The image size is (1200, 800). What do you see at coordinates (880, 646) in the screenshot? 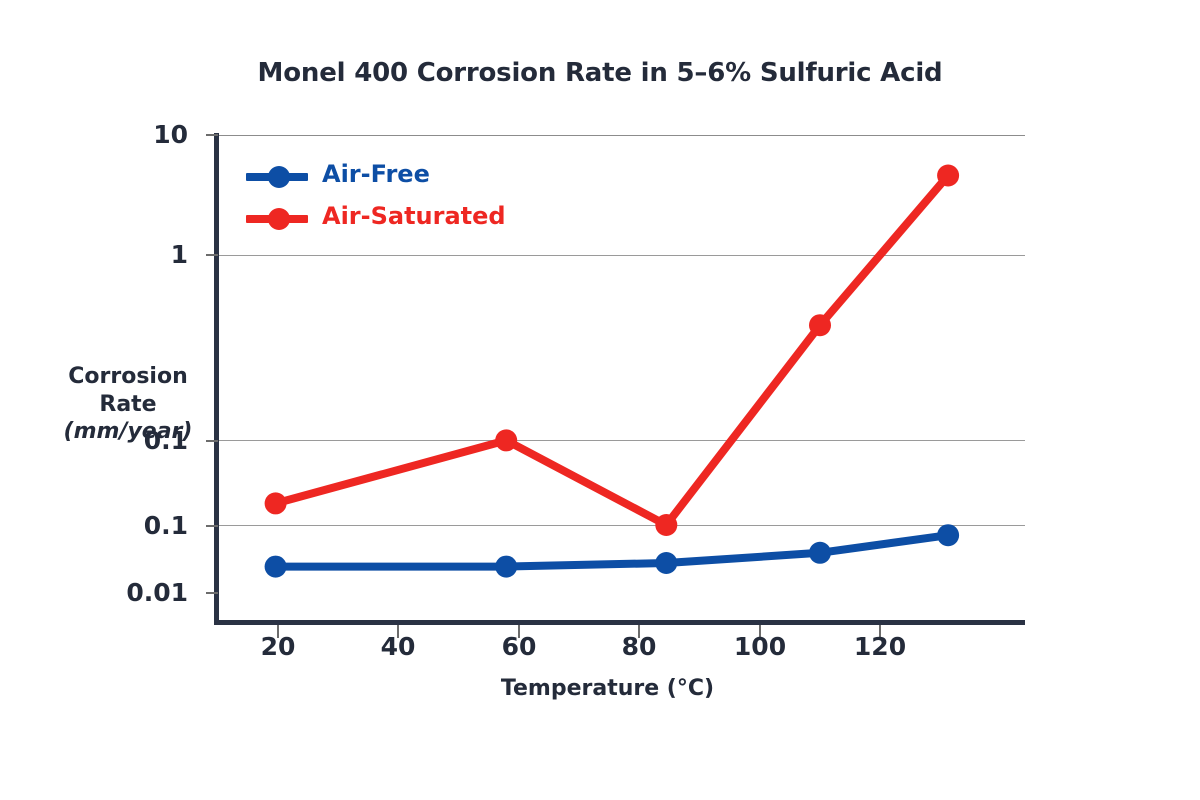
I see `x-tick-label-120: 120` at bounding box center [880, 646].